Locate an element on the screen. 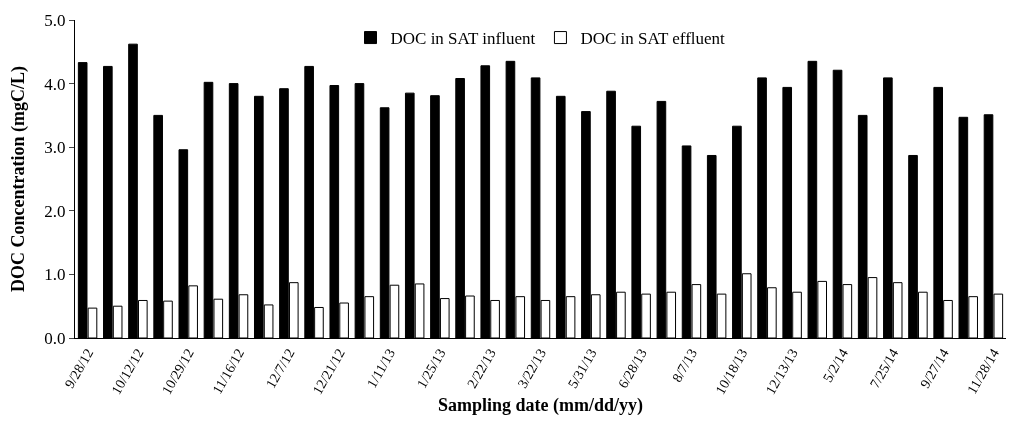  x-axis-title: Sampling date (mm/dd/yy) is located at coordinates (540, 406).